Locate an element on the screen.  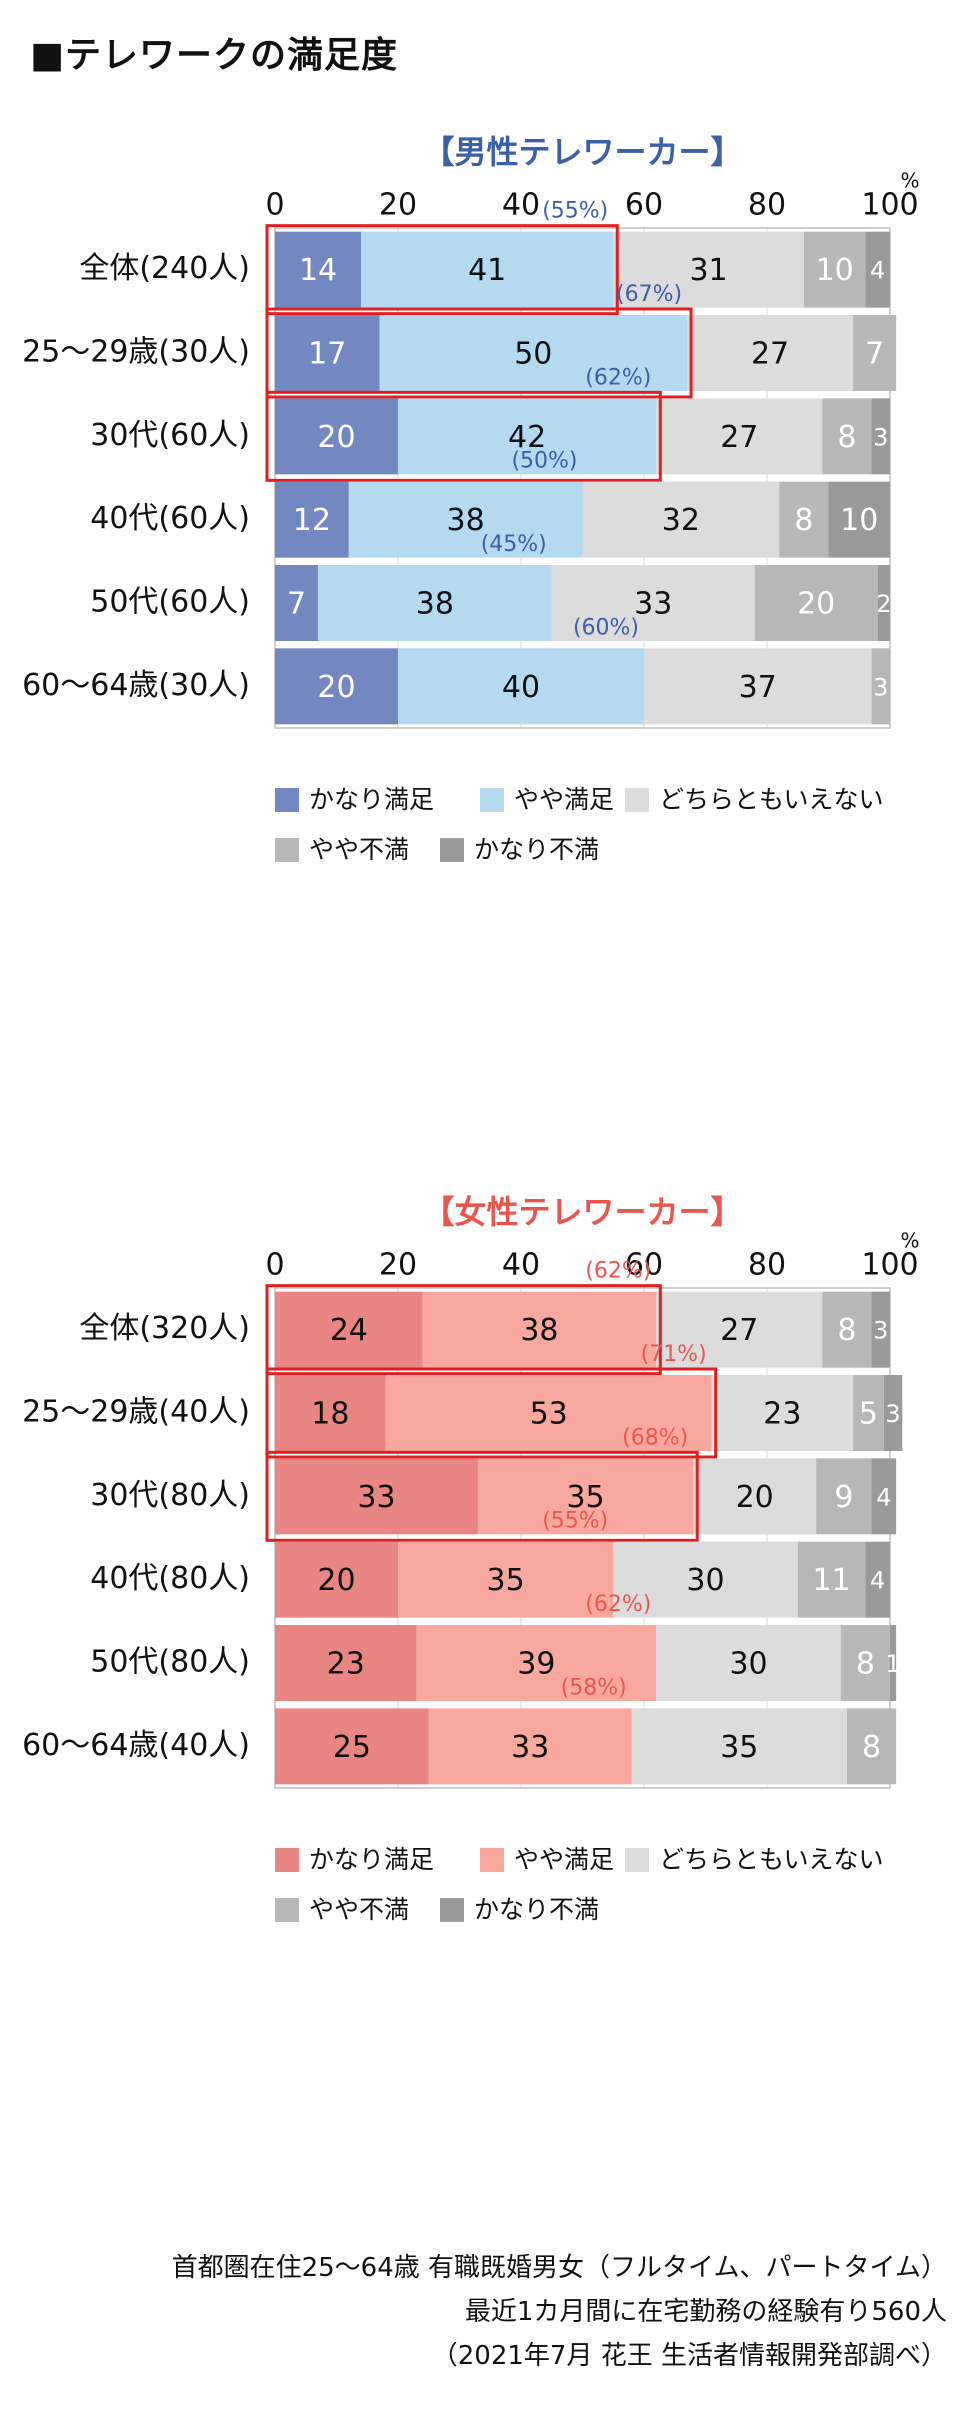
plot-frame is located at coordinates (582, 1538).